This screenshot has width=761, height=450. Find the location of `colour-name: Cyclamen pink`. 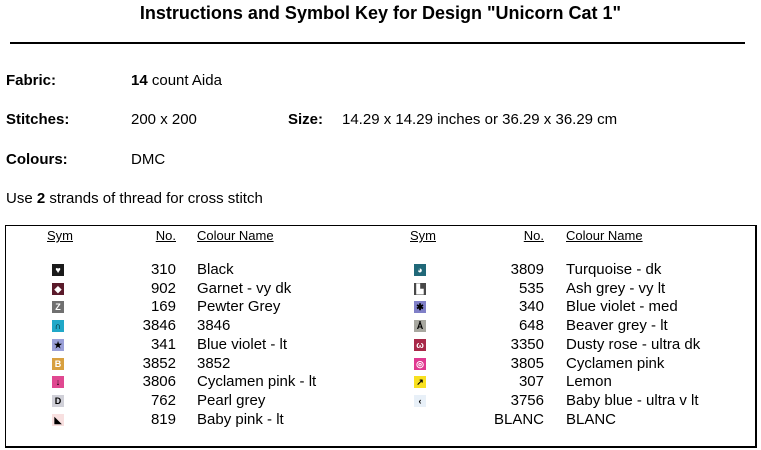

colour-name: Cyclamen pink is located at coordinates (615, 363).